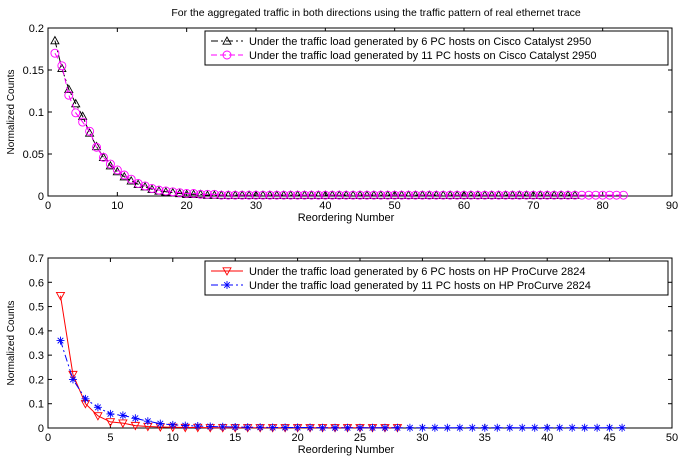 This screenshot has height=458, width=678. Describe the element at coordinates (110, 438) in the screenshot. I see `x-tick-label: 5` at that location.